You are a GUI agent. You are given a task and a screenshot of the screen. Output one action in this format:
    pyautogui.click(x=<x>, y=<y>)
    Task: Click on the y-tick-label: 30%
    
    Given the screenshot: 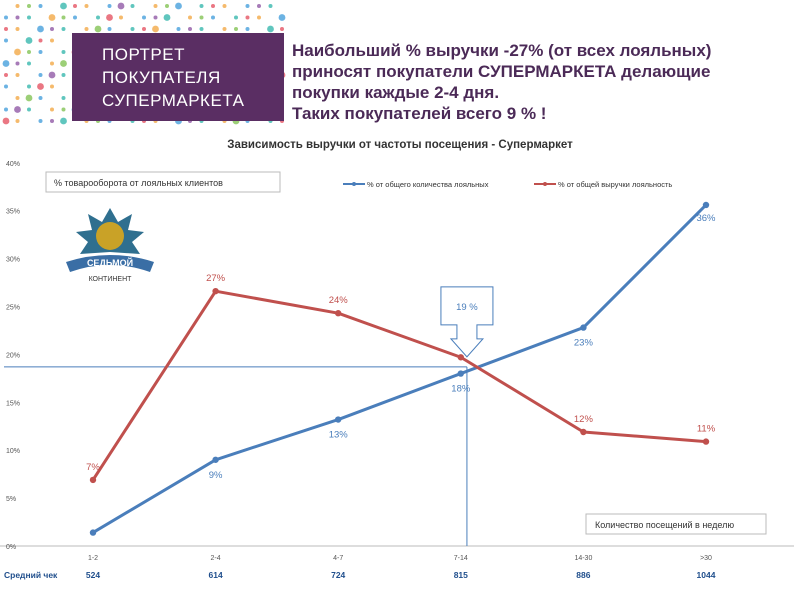 What is the action you would take?
    pyautogui.click(x=13, y=260)
    